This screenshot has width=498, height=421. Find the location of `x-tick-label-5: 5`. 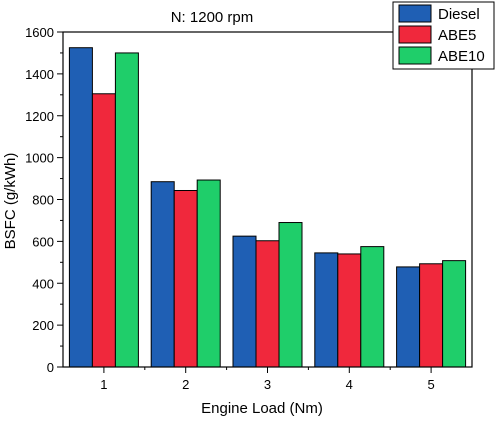

x-tick-label-5: 5 is located at coordinates (430, 384).